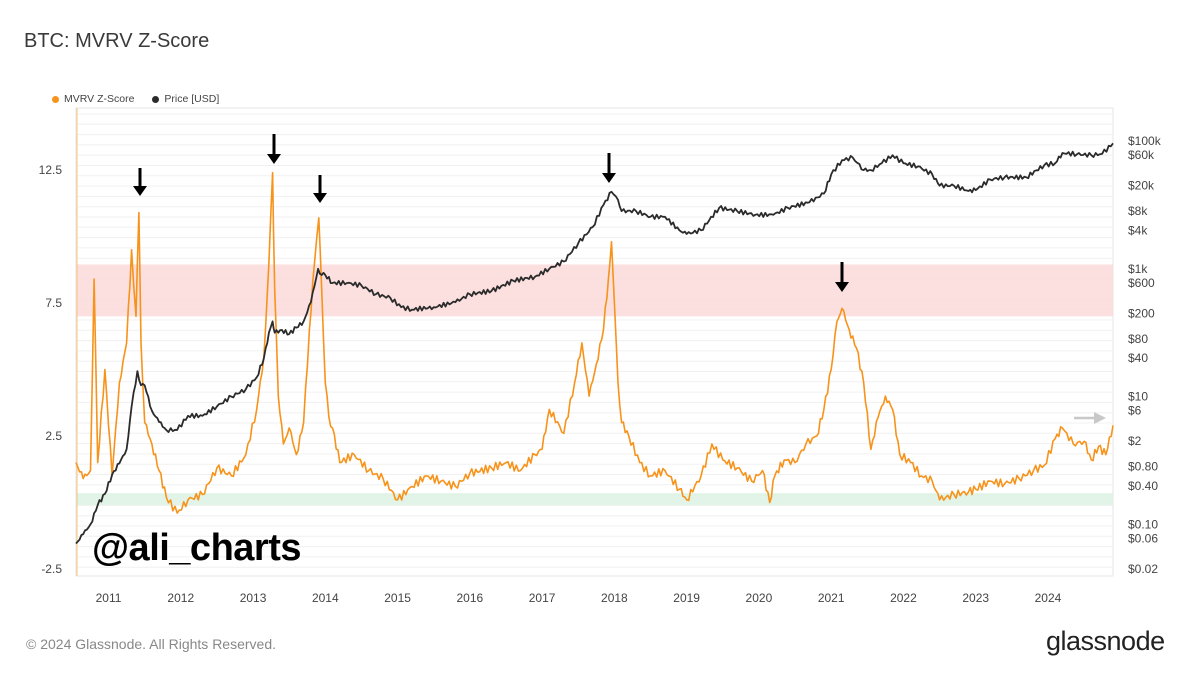  Describe the element at coordinates (1143, 467) in the screenshot. I see `right-tick-label: $0.80` at that location.